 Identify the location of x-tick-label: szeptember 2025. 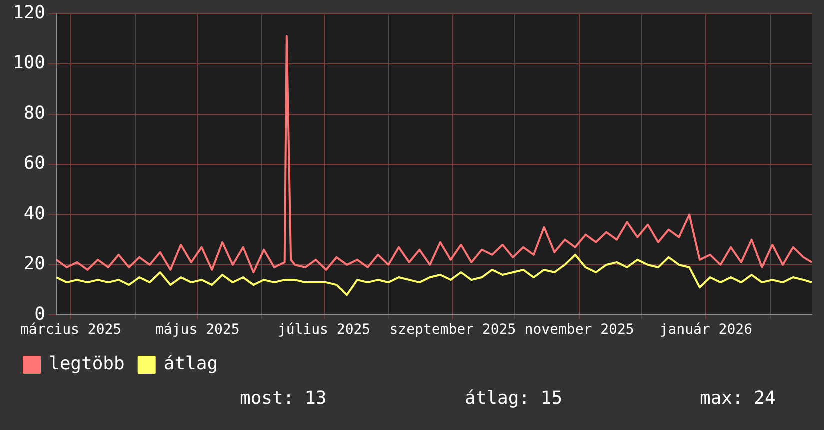
(453, 330).